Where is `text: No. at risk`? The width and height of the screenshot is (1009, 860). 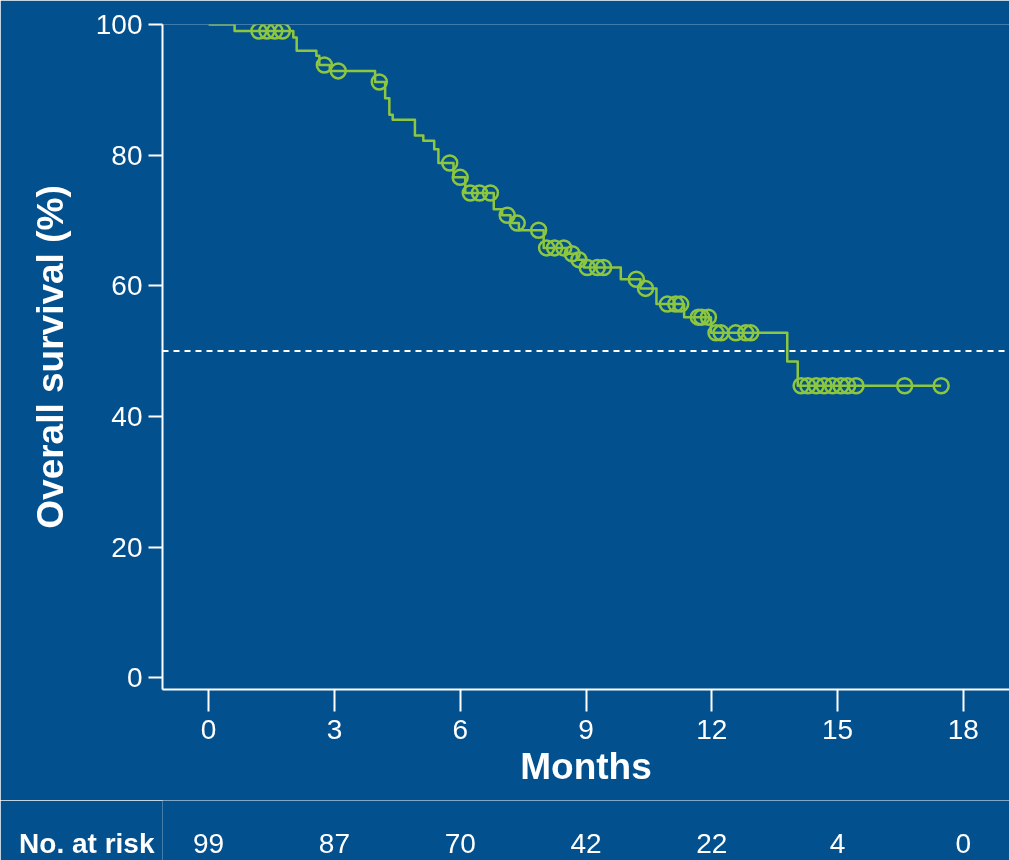 text: No. at risk is located at coordinates (87, 843).